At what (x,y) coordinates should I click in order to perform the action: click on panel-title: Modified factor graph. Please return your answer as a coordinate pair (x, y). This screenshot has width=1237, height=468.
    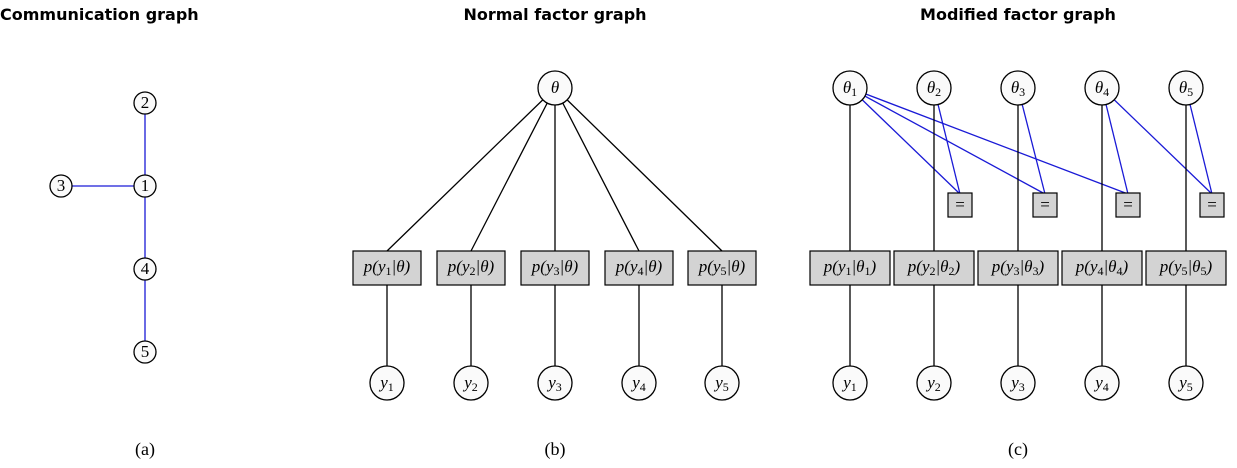
    Looking at the image, I should click on (1018, 14).